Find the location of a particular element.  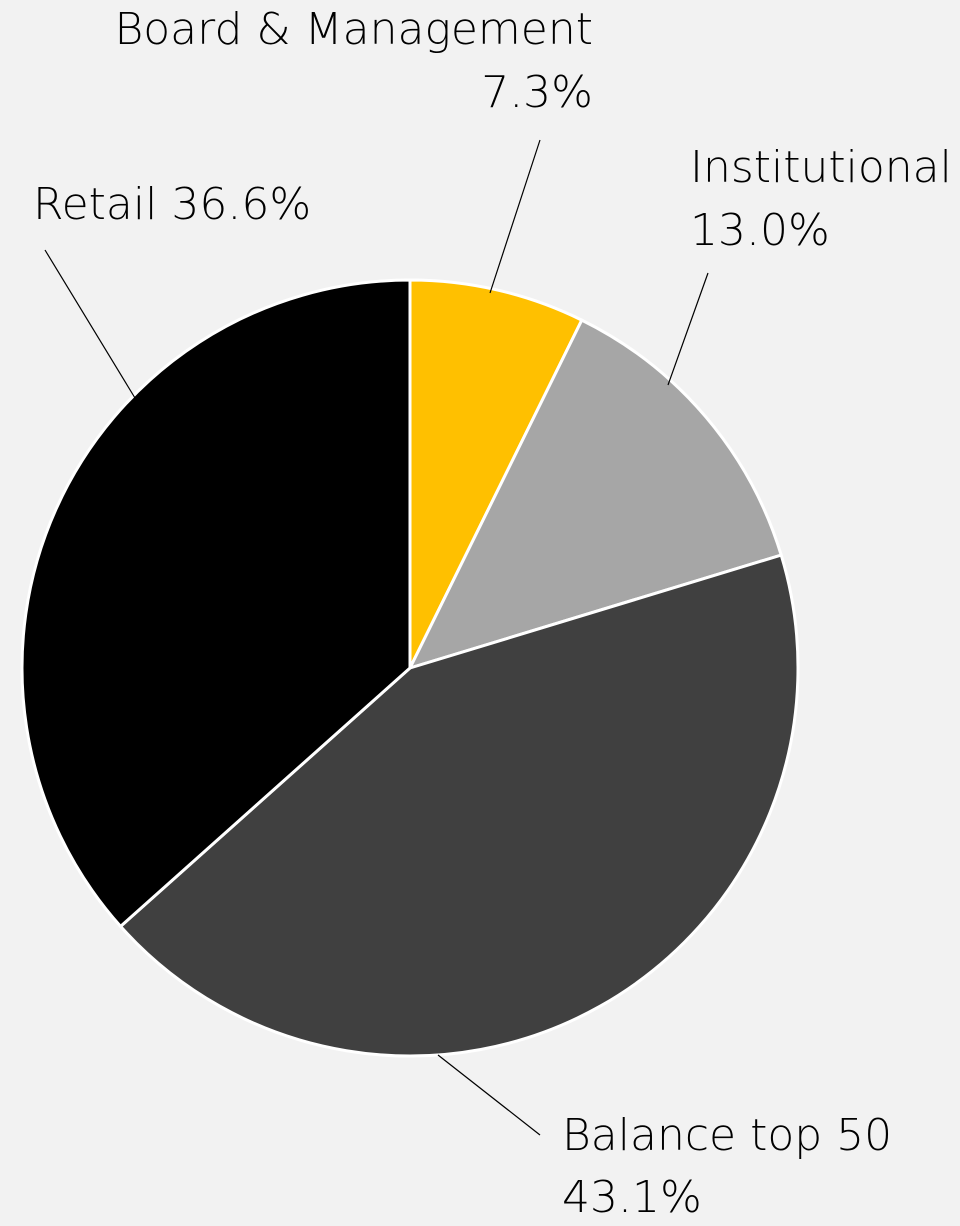

slice-label: Institutional is located at coordinates (821, 167).